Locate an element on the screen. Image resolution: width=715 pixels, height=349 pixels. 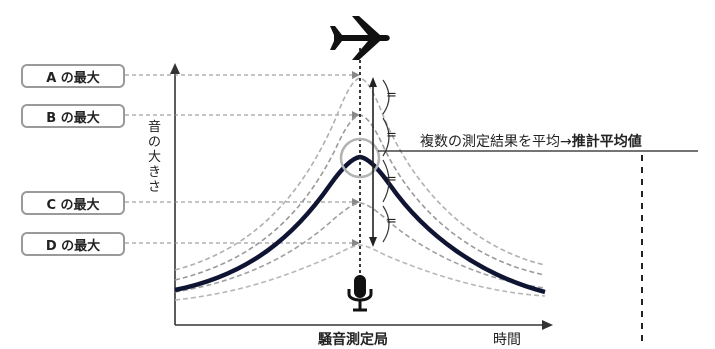
result-prefix: 複数の測定結果を平均→ is located at coordinates (496, 142).